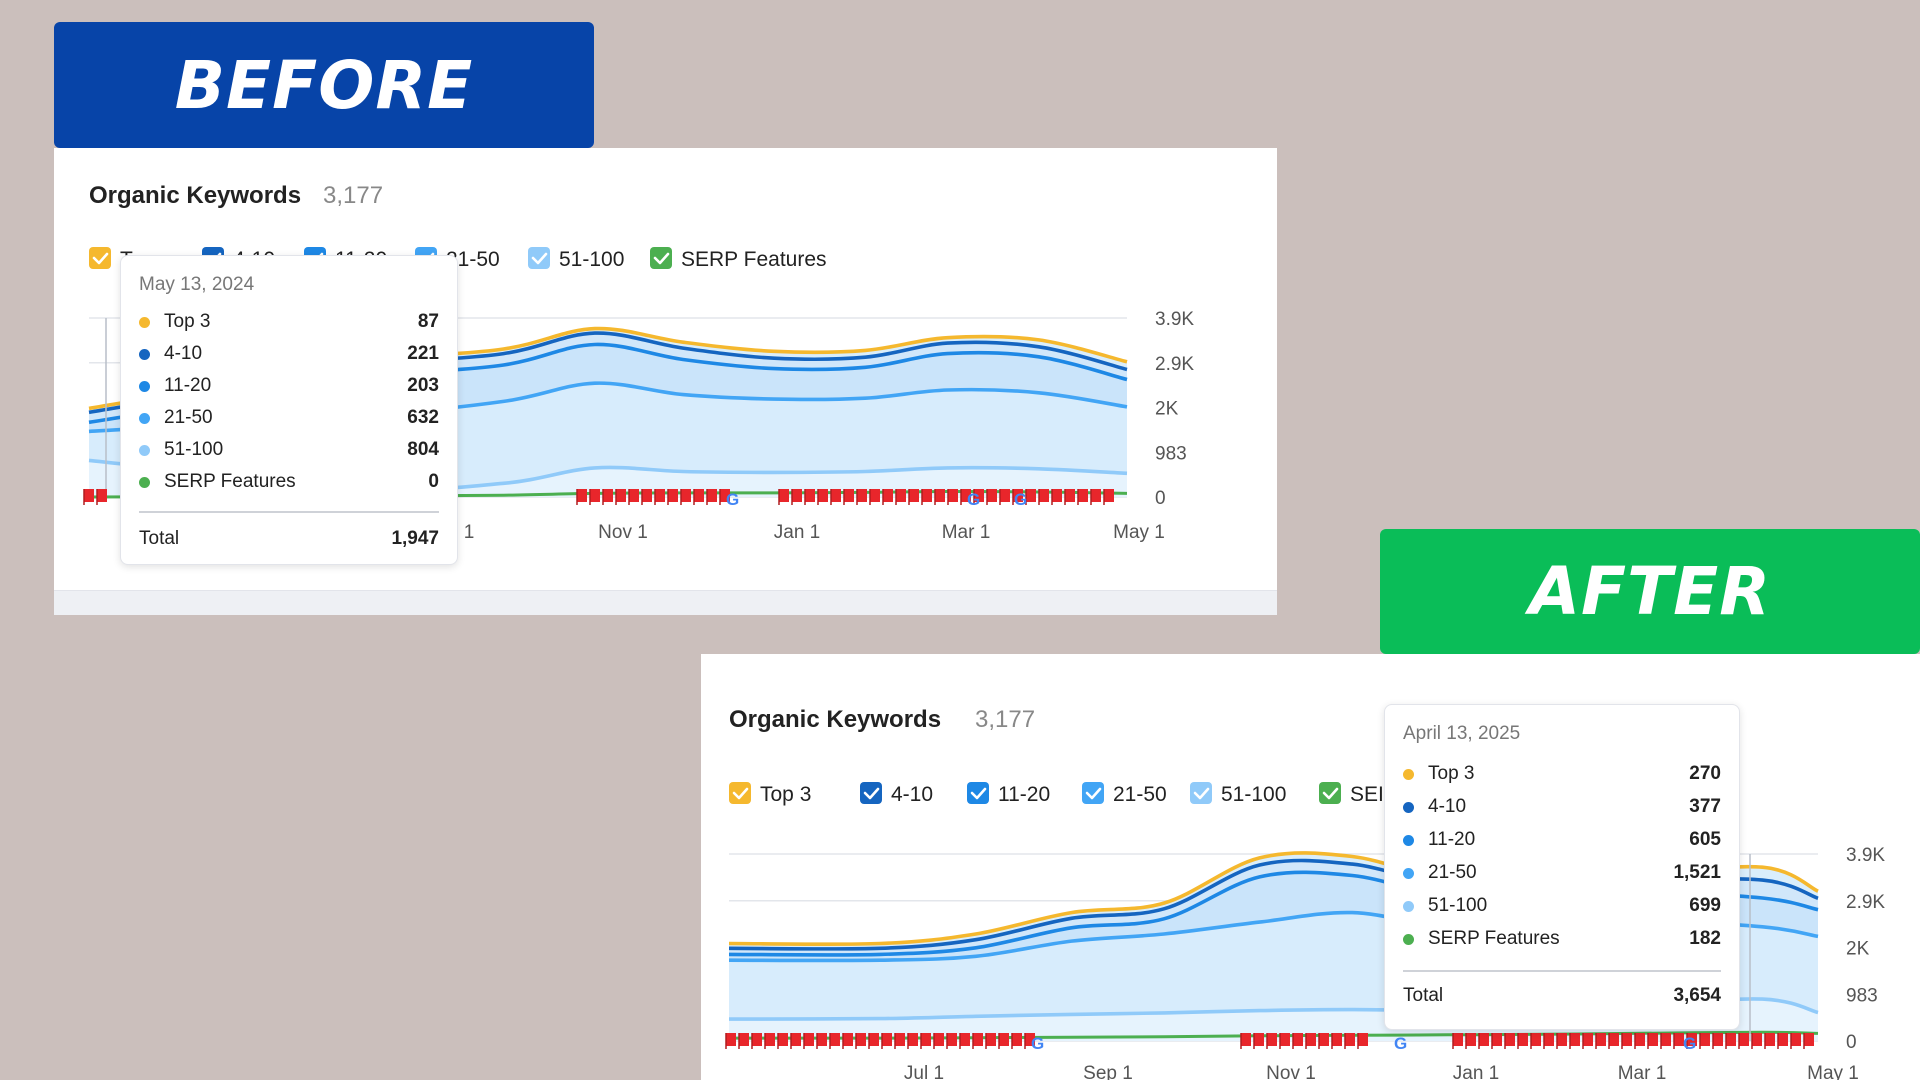  What do you see at coordinates (1351, 794) in the screenshot?
I see `legend-item-serp: SEI` at bounding box center [1351, 794].